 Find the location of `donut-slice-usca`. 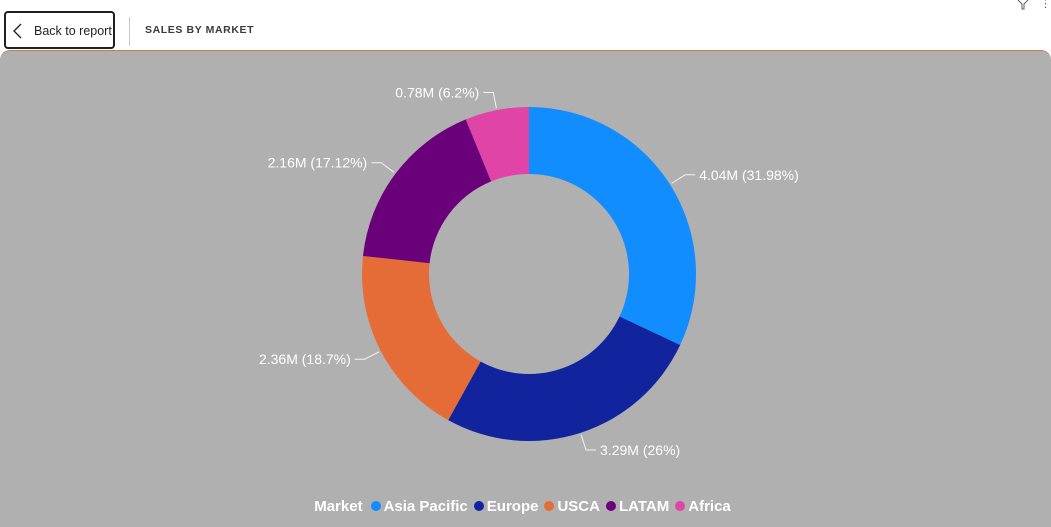

donut-slice-usca is located at coordinates (421, 338).